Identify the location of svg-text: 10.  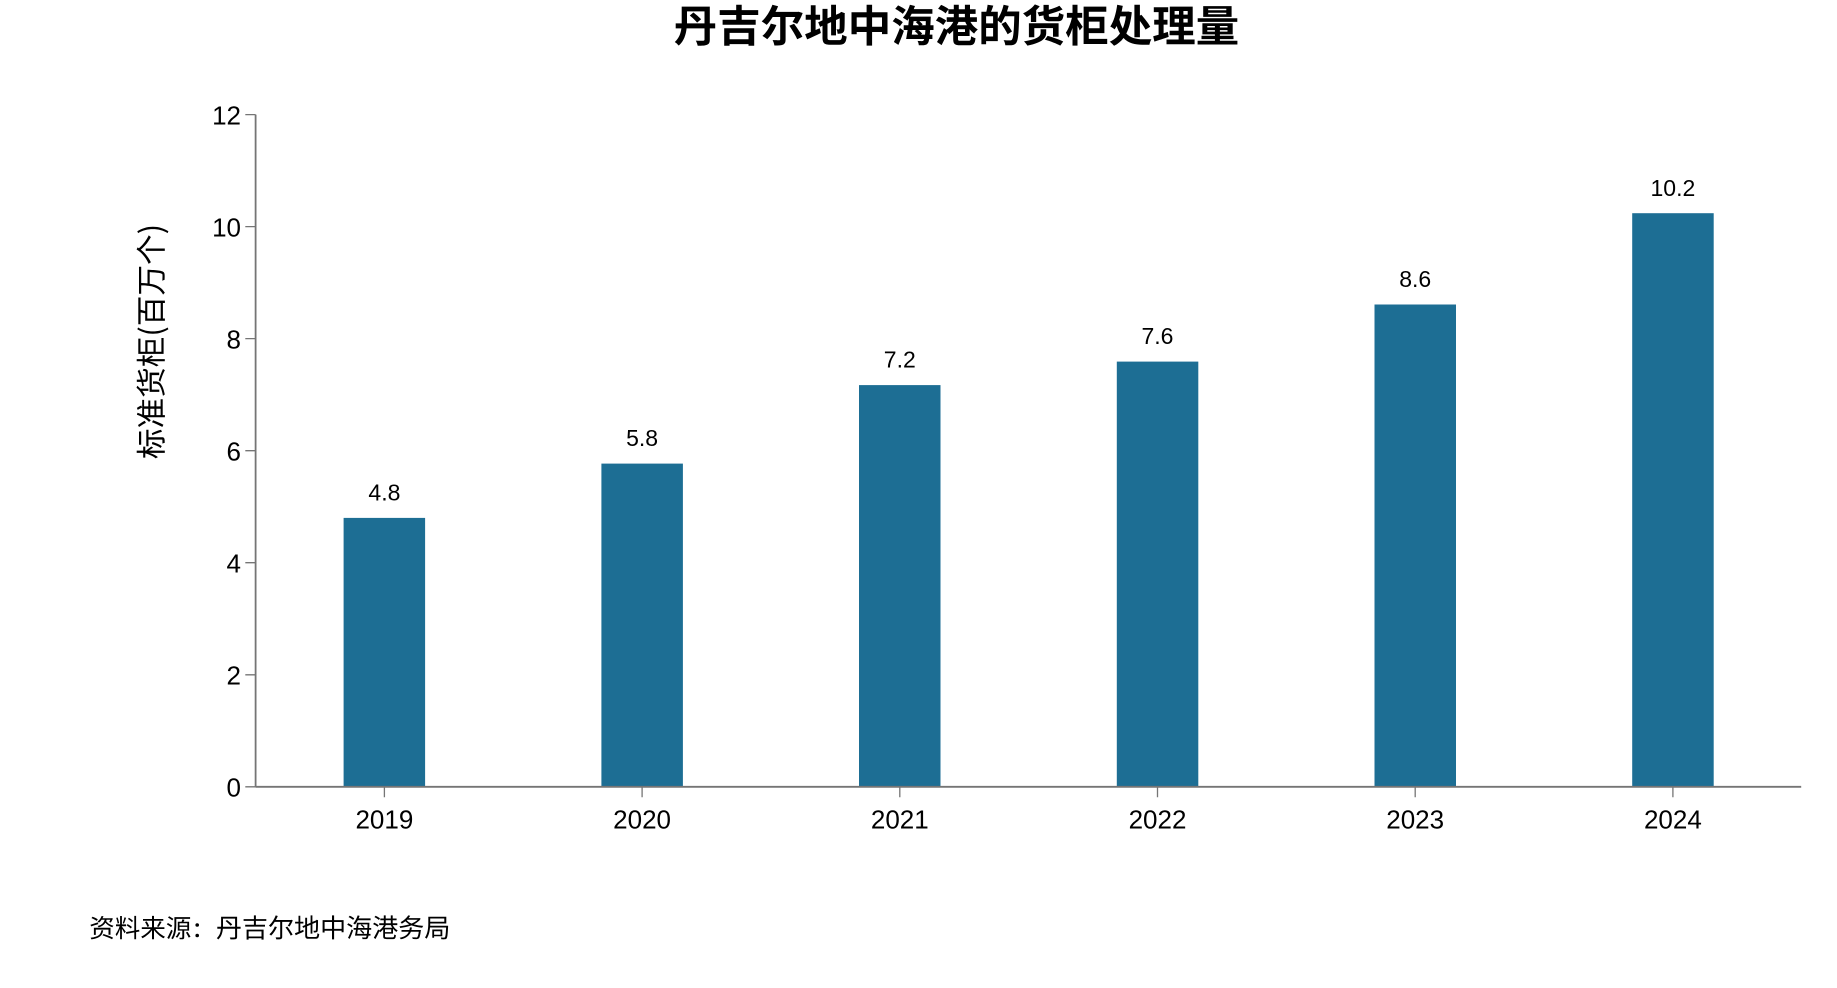
(226, 227).